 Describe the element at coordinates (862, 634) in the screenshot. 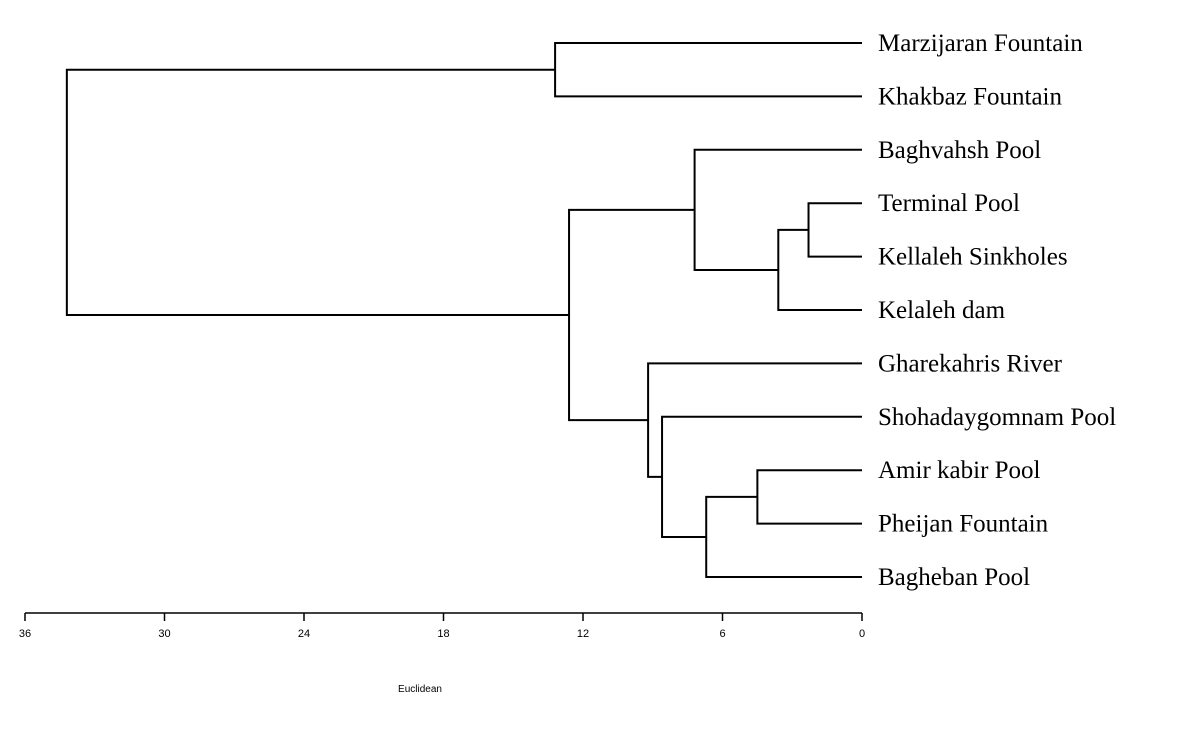

I see `x-tick-label: 0` at that location.